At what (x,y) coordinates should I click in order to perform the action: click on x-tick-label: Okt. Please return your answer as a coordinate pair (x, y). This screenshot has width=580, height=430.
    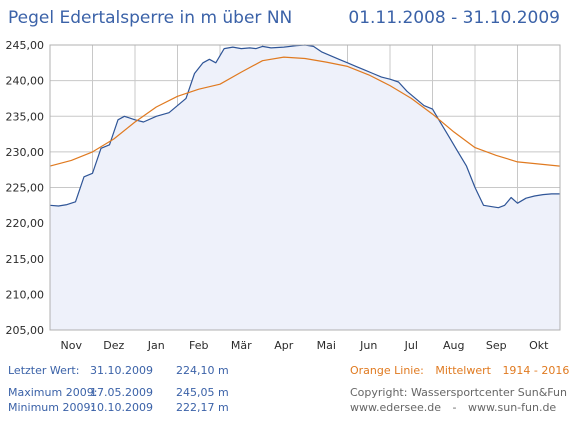
    Looking at the image, I should click on (539, 345).